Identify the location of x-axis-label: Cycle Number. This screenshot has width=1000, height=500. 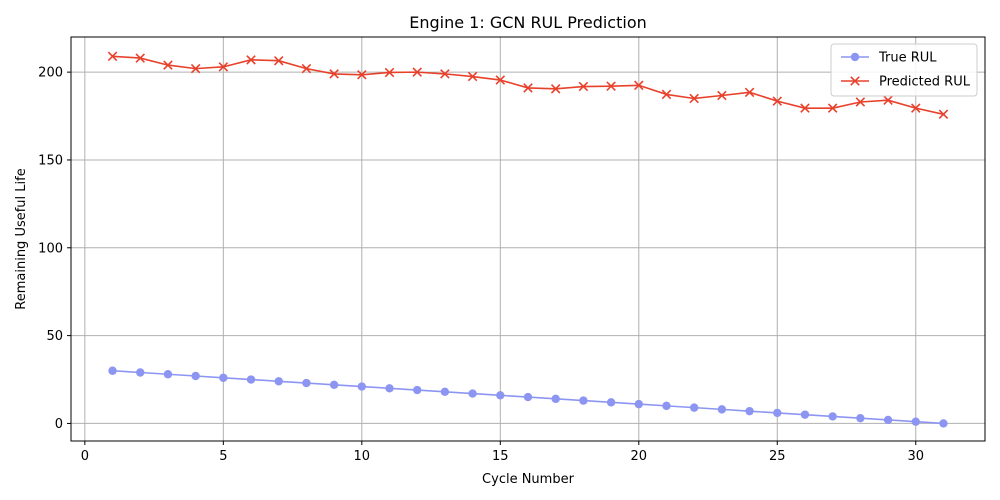
(528, 479).